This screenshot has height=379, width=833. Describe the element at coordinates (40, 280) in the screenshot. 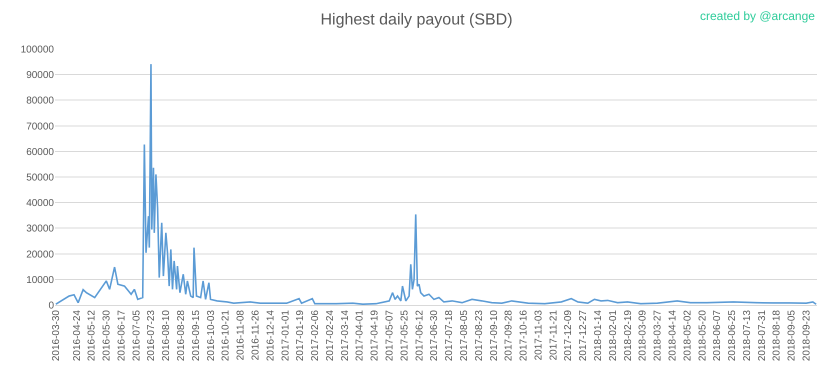

I see `y-tick-label: 10000` at that location.